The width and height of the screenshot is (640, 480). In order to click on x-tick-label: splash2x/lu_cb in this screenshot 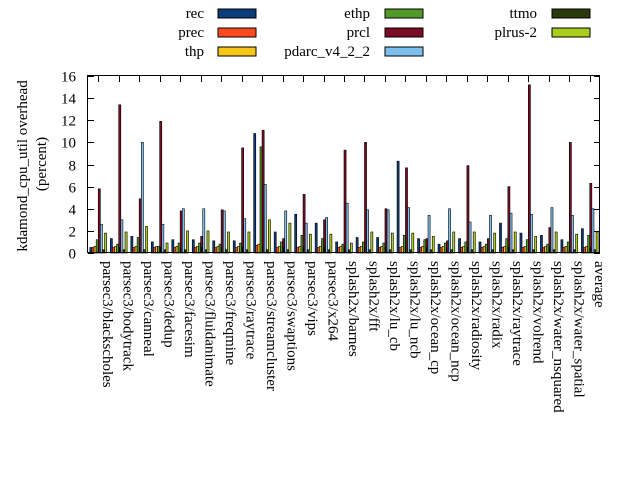, I will do `click(394, 306)`.